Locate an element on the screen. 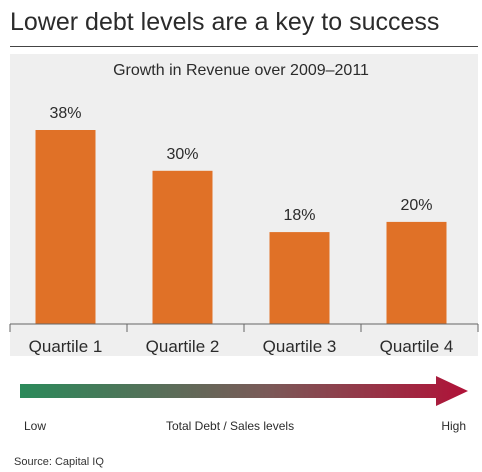 Image resolution: width=482 pixels, height=472 pixels. x-tick-label: Quartile 2 is located at coordinates (183, 346).